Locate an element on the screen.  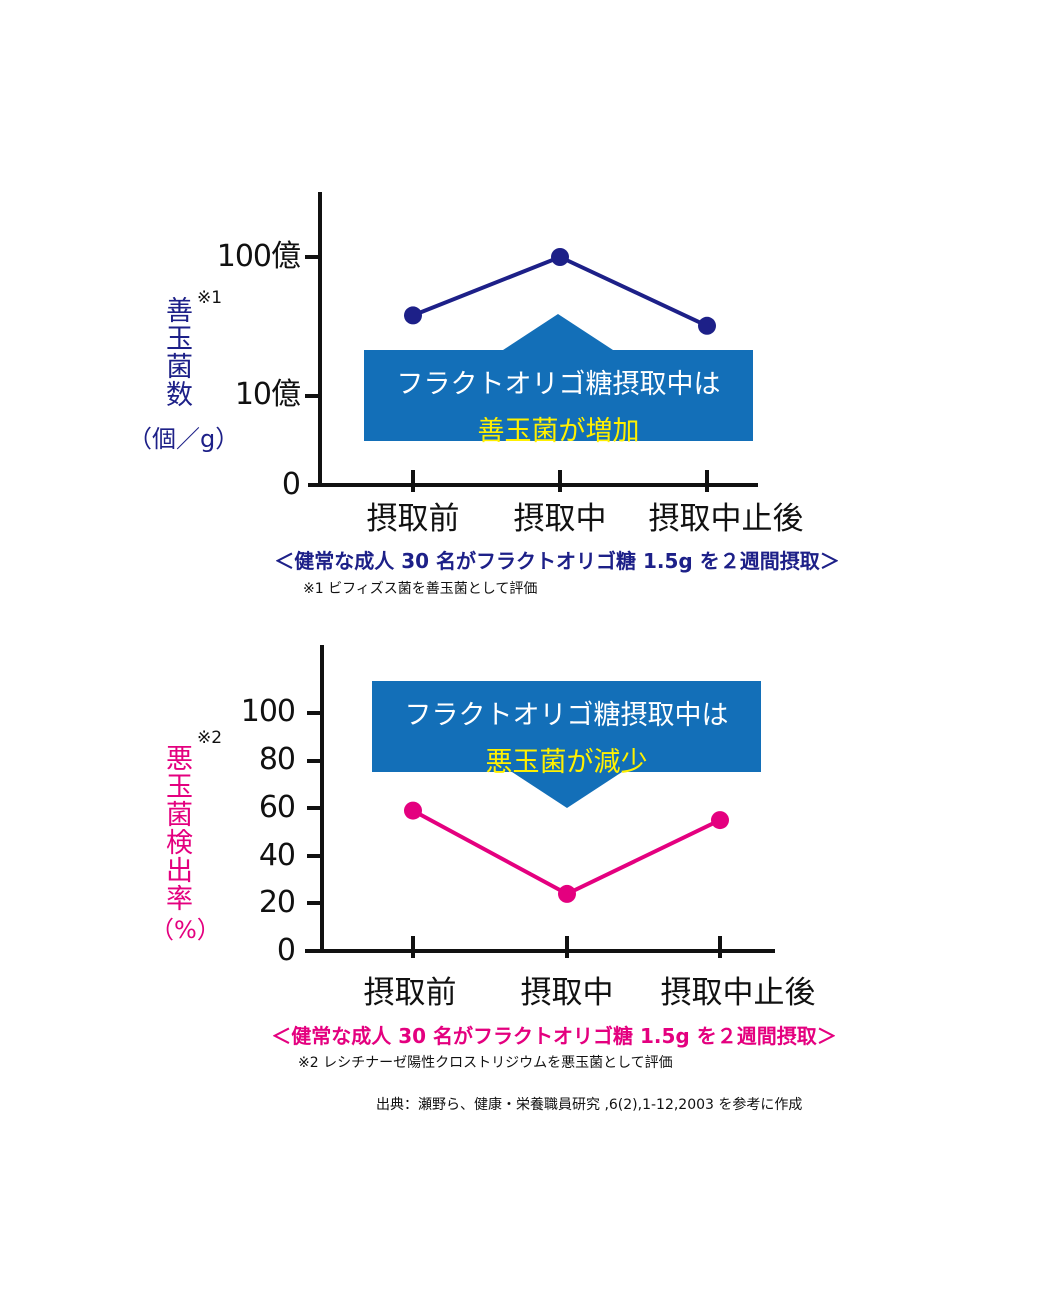
callout-line2: 悪玉菌が減少 is located at coordinates (566, 762).